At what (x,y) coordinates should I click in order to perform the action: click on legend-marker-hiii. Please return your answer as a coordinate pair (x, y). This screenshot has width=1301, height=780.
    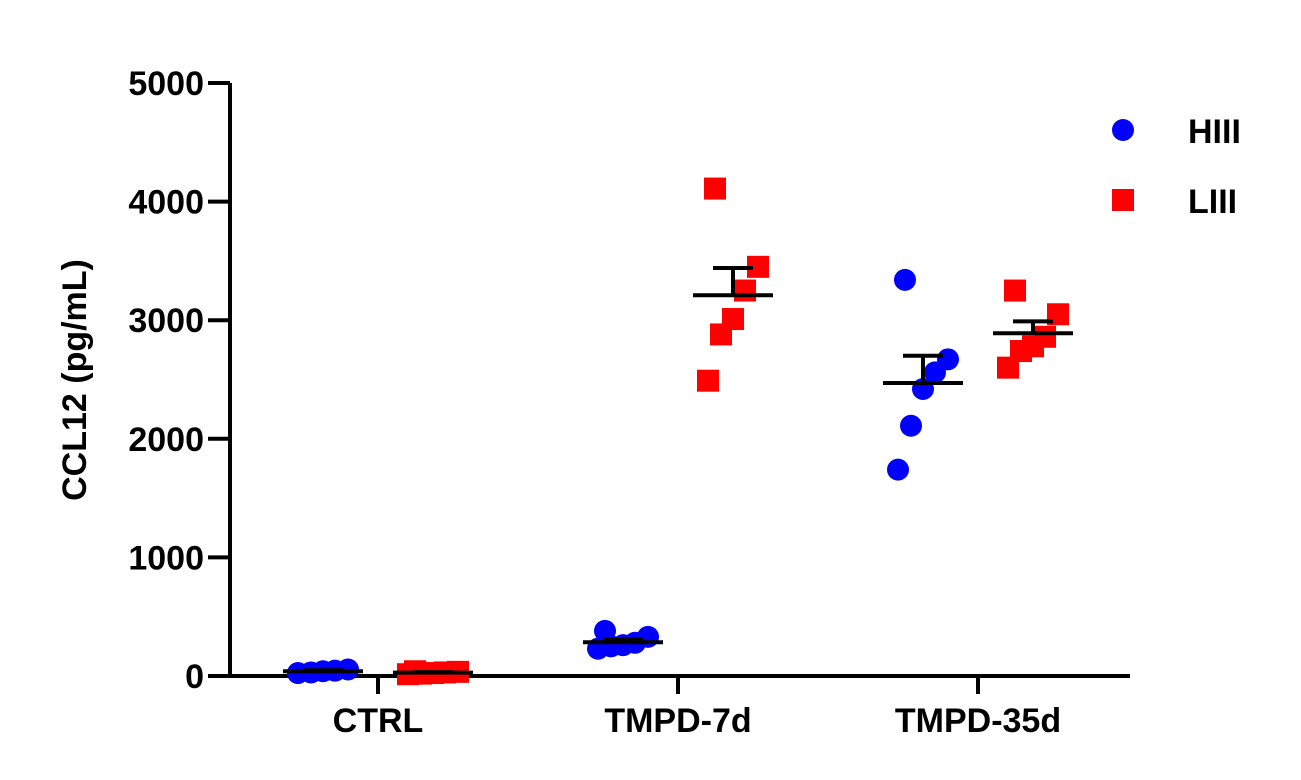
    Looking at the image, I should click on (1123, 130).